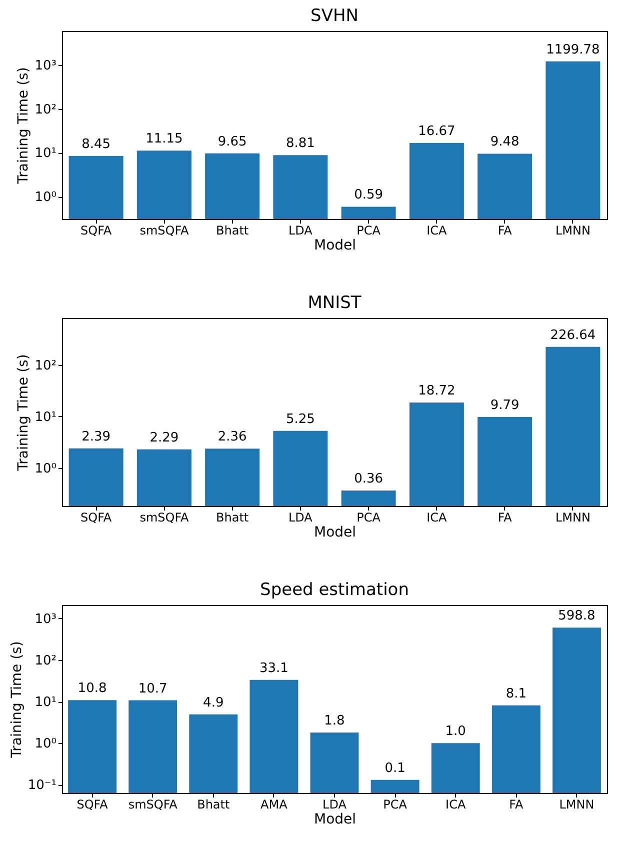 This screenshot has width=632, height=859. I want to click on data-label: 0.36, so click(369, 479).